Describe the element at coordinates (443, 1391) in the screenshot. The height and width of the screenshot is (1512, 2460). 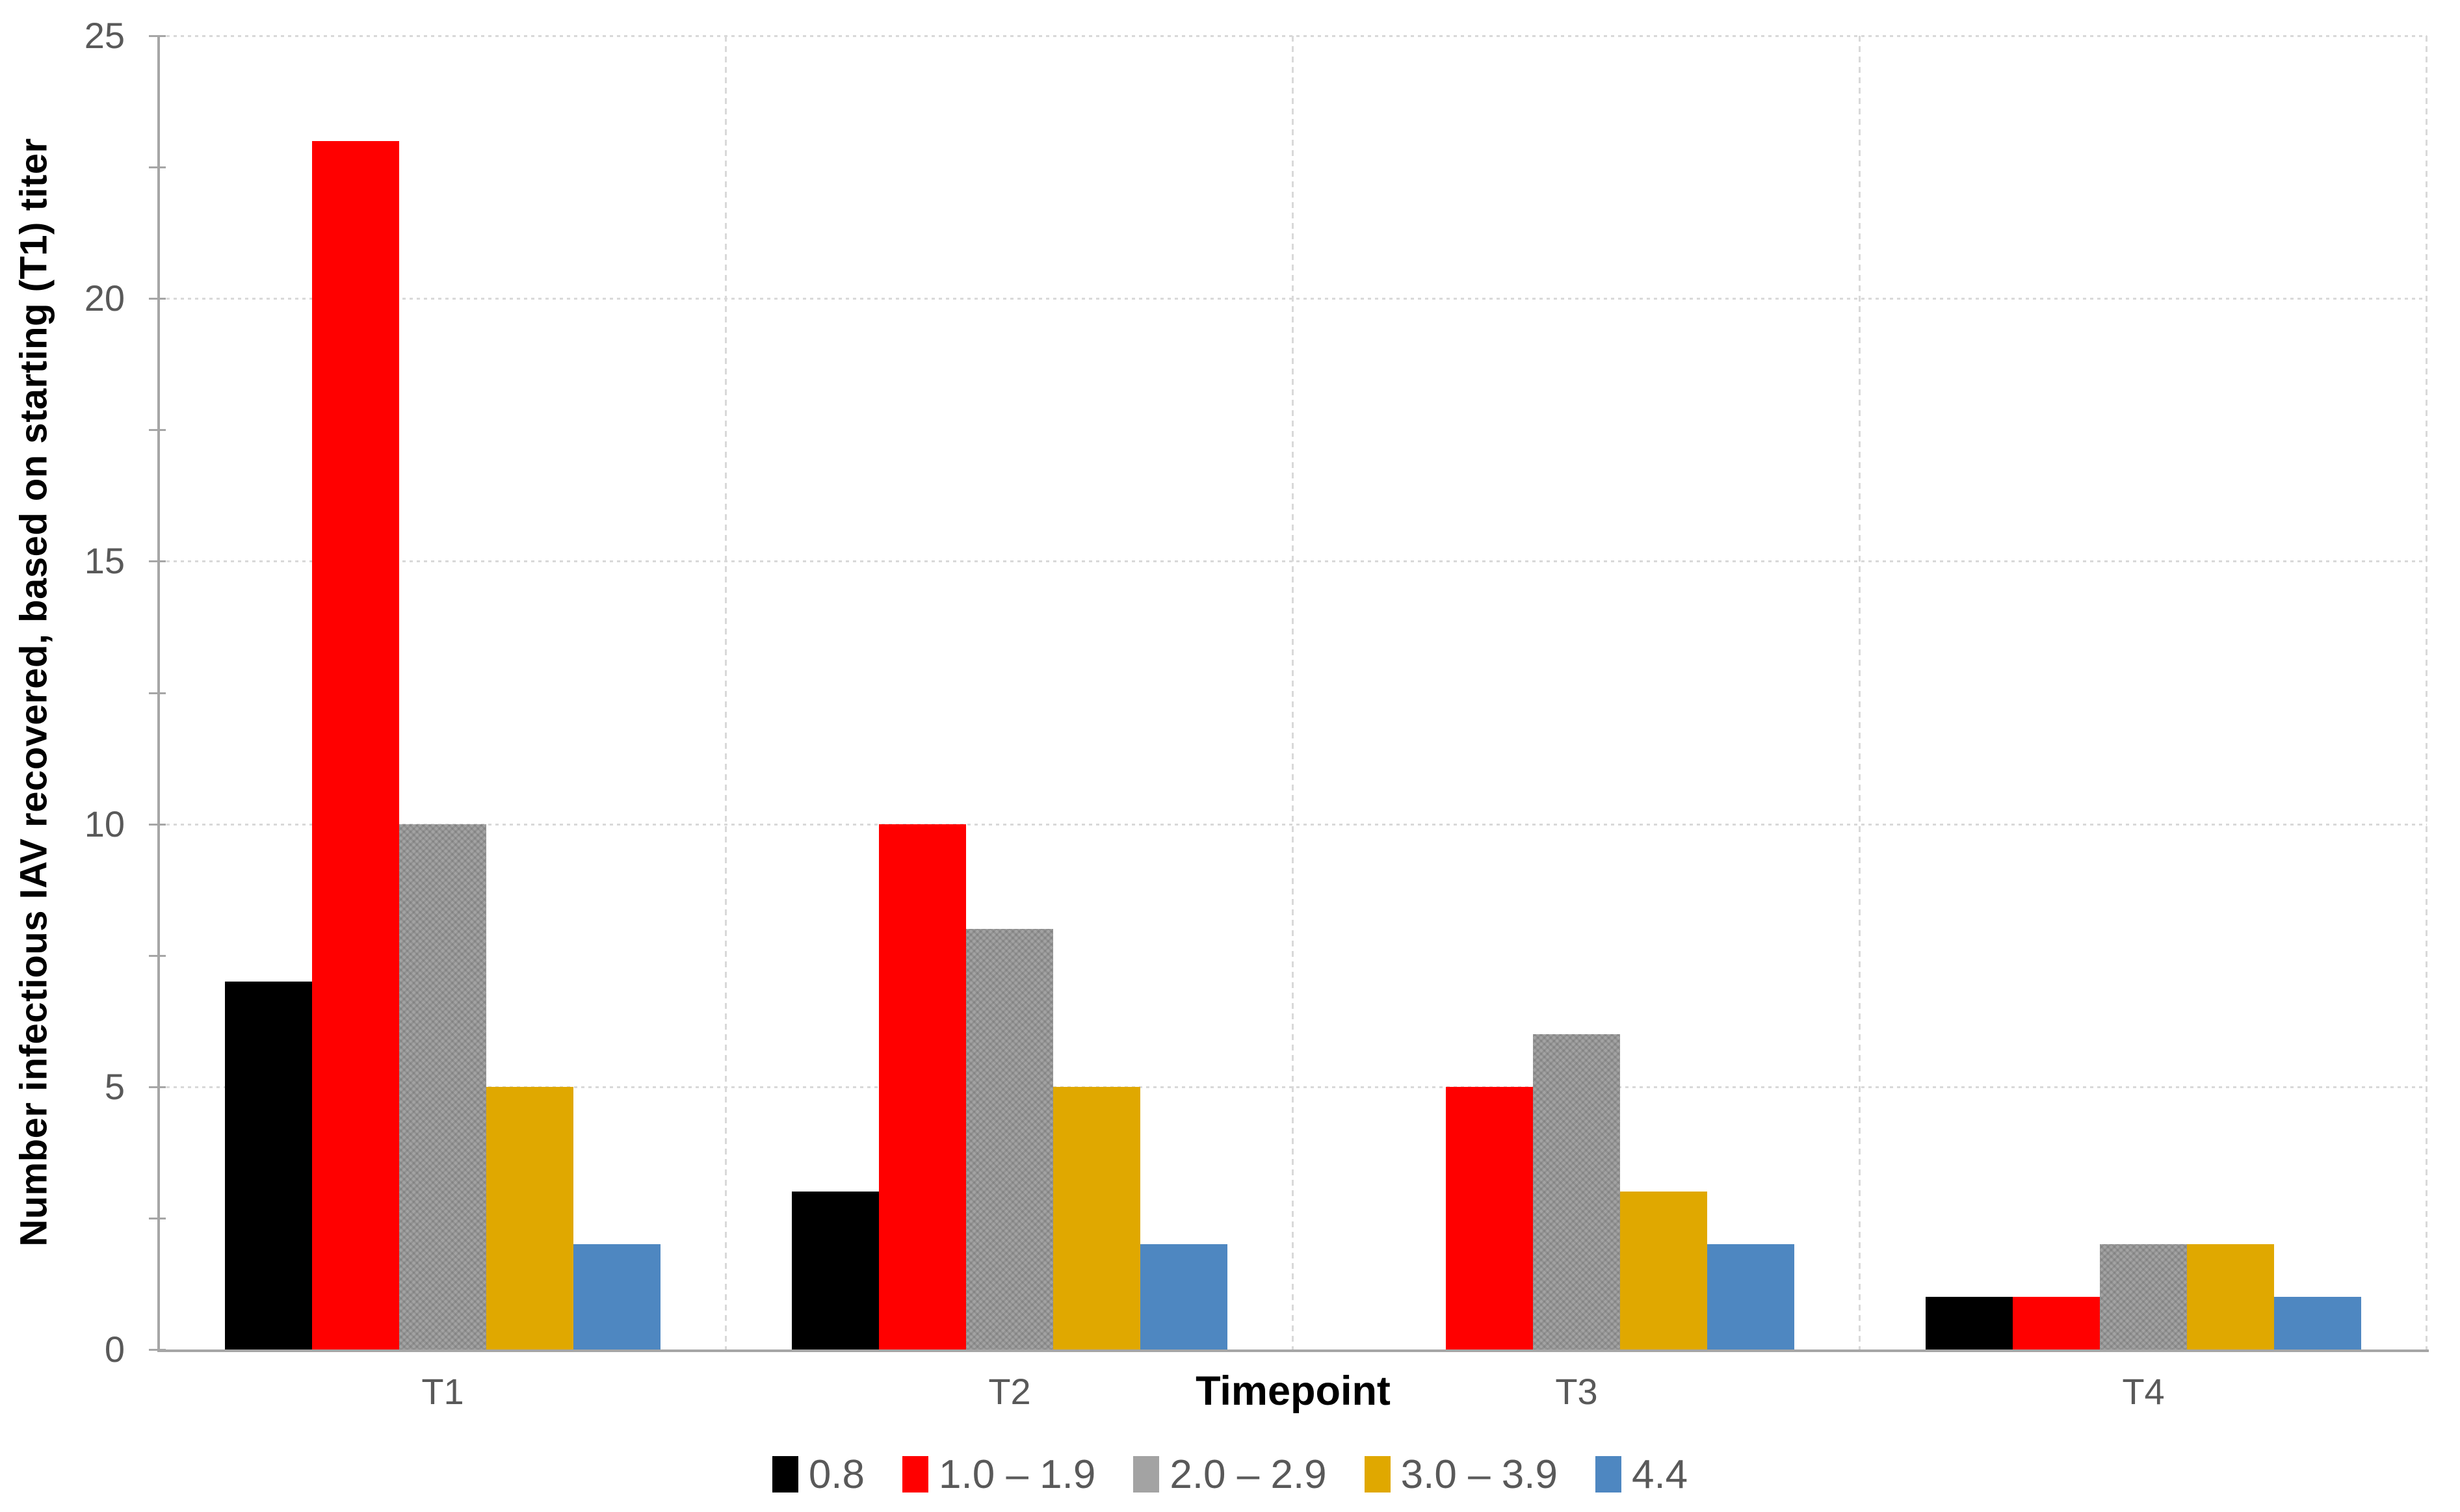
I see `x-category-label-T1: T1` at that location.